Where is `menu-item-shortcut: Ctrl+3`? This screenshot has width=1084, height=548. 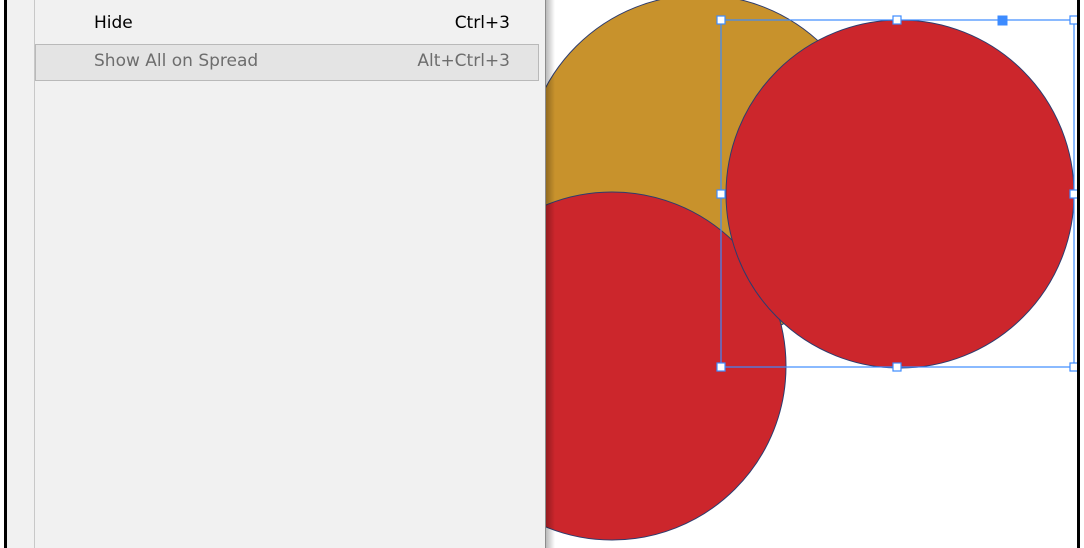
menu-item-shortcut: Ctrl+3 is located at coordinates (482, 23).